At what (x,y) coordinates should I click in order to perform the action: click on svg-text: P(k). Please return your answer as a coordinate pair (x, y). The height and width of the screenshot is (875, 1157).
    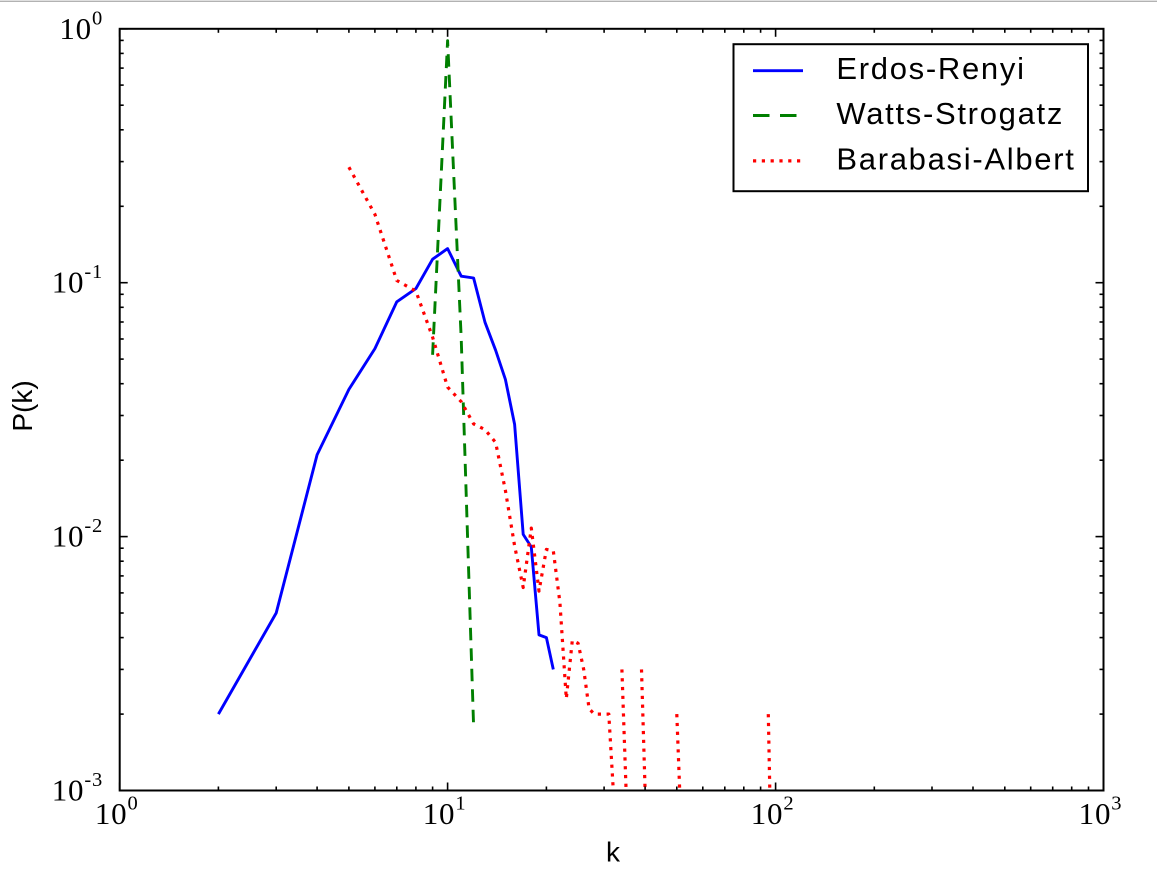
    Looking at the image, I should click on (22, 405).